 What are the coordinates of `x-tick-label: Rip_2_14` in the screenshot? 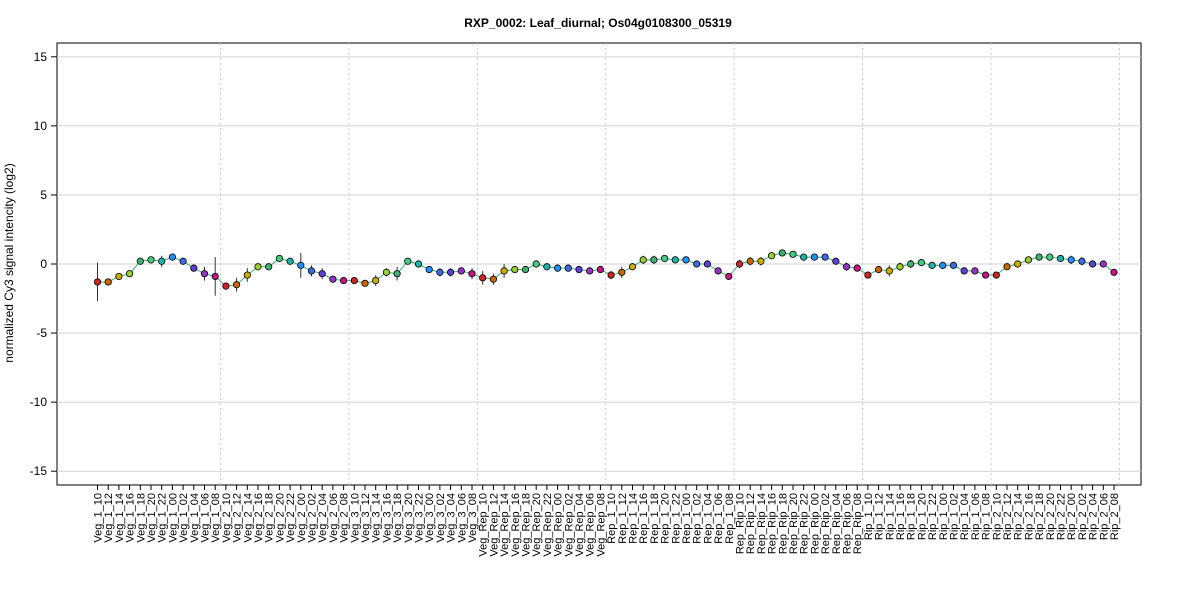 It's located at (1019, 516).